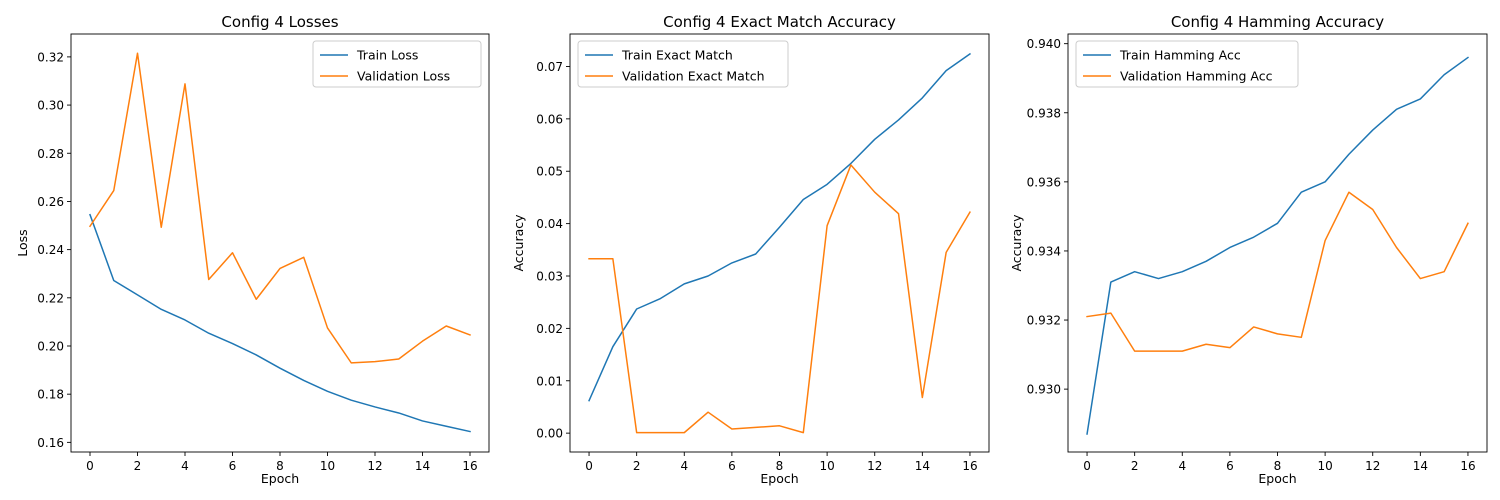  Describe the element at coordinates (1044, 251) in the screenshot. I see `y-tick-label: 0.934` at that location.